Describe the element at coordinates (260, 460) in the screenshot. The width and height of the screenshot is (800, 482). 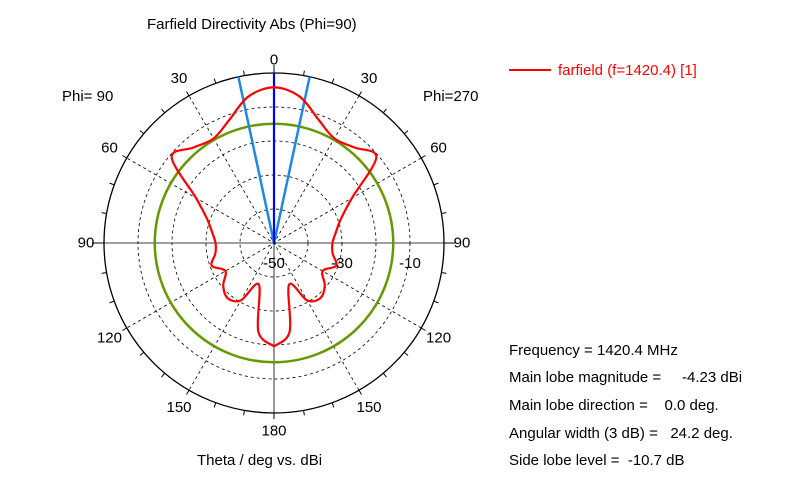
I see `x-axis-label: Theta / deg vs. dBi` at that location.